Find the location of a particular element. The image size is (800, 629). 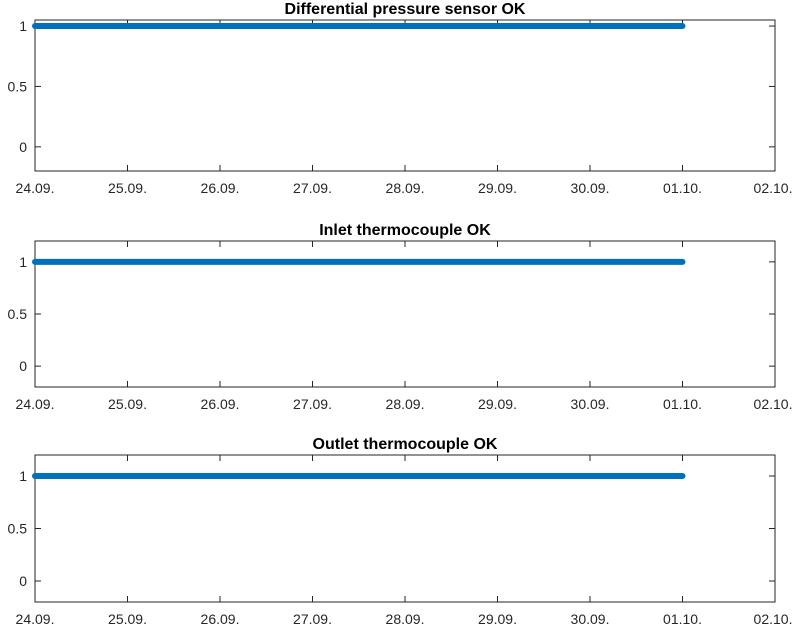

chart-title: Inlet thermocouple OK is located at coordinates (405, 230).